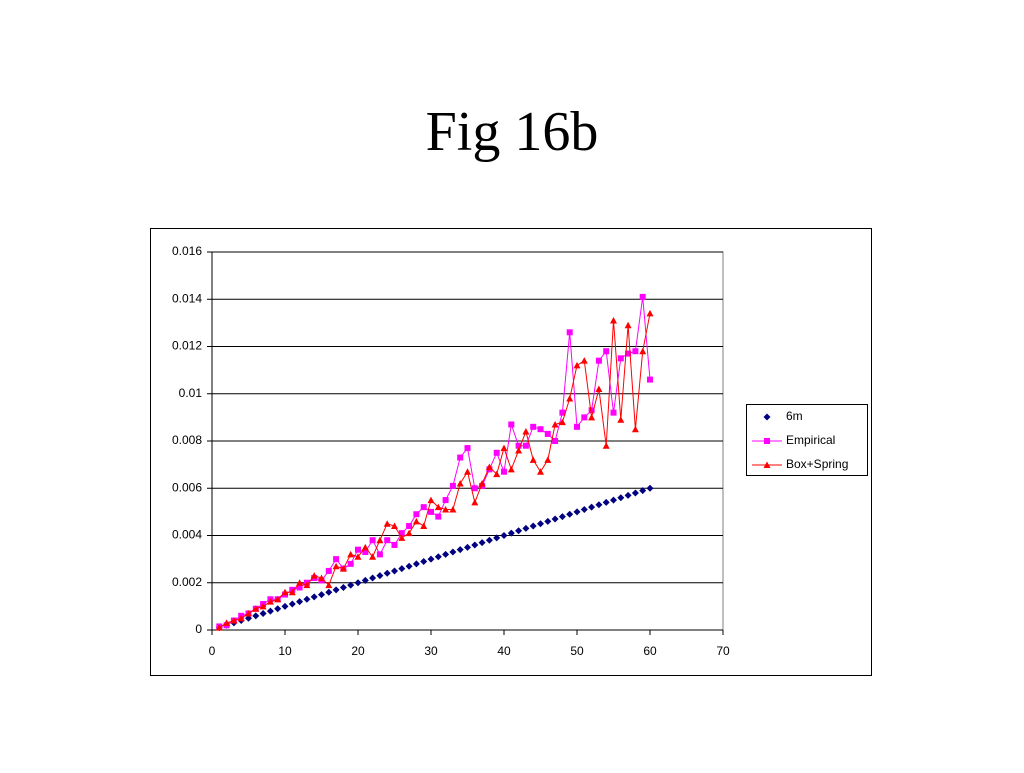 The image size is (1024, 773). I want to click on y-tick-label: 0, so click(198, 629).